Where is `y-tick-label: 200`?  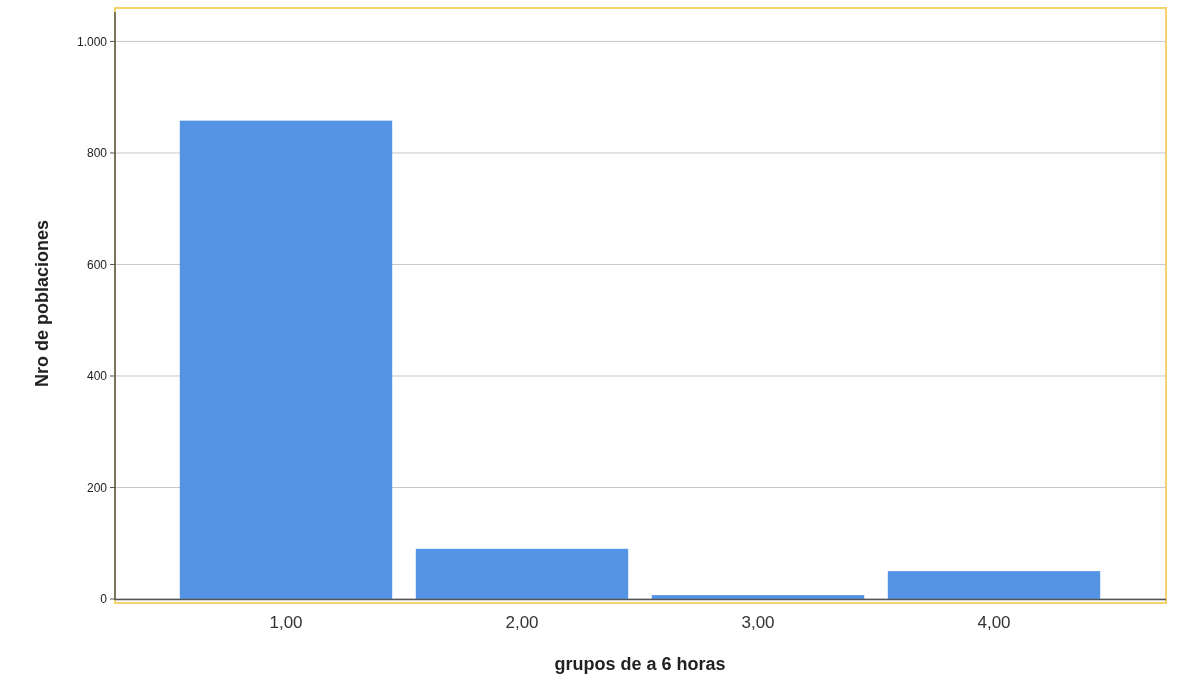
y-tick-label: 200 is located at coordinates (97, 487).